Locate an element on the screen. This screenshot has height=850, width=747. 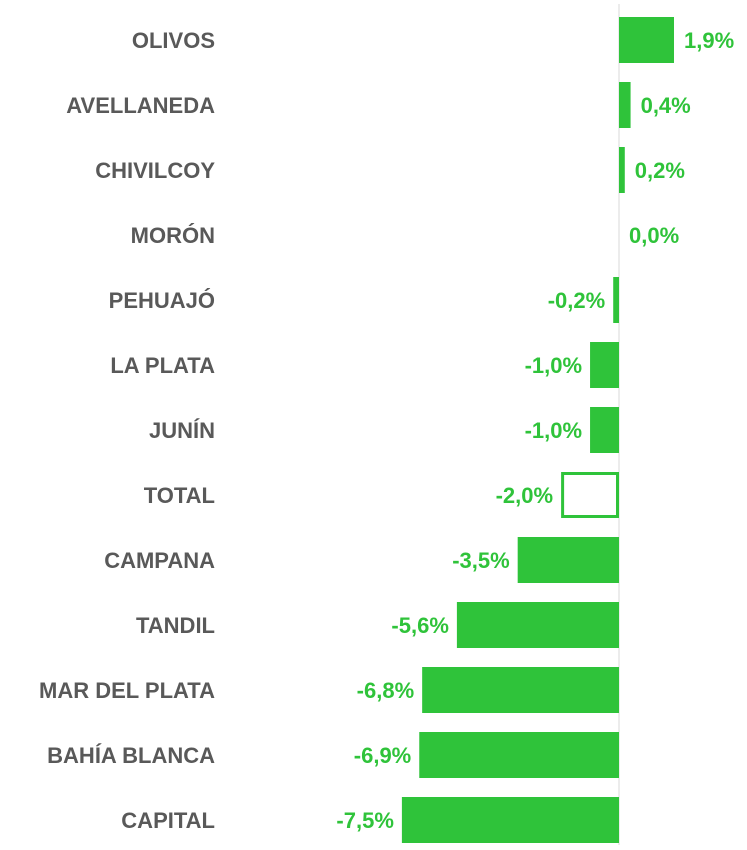
category-label: CAMPANA is located at coordinates (159, 560).